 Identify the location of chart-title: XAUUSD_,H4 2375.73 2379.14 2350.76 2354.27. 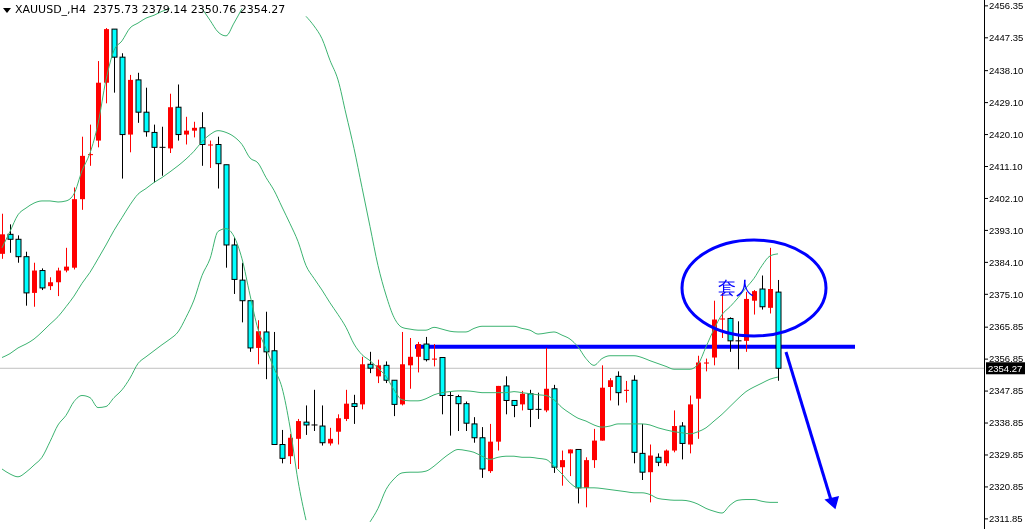
(150, 9).